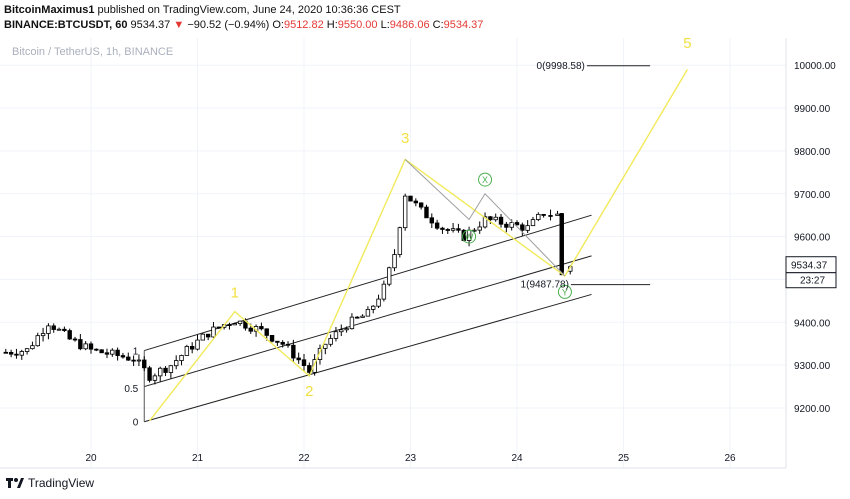 This screenshot has width=850, height=499. Describe the element at coordinates (624, 458) in the screenshot. I see `time-tick-label: 25` at that location.